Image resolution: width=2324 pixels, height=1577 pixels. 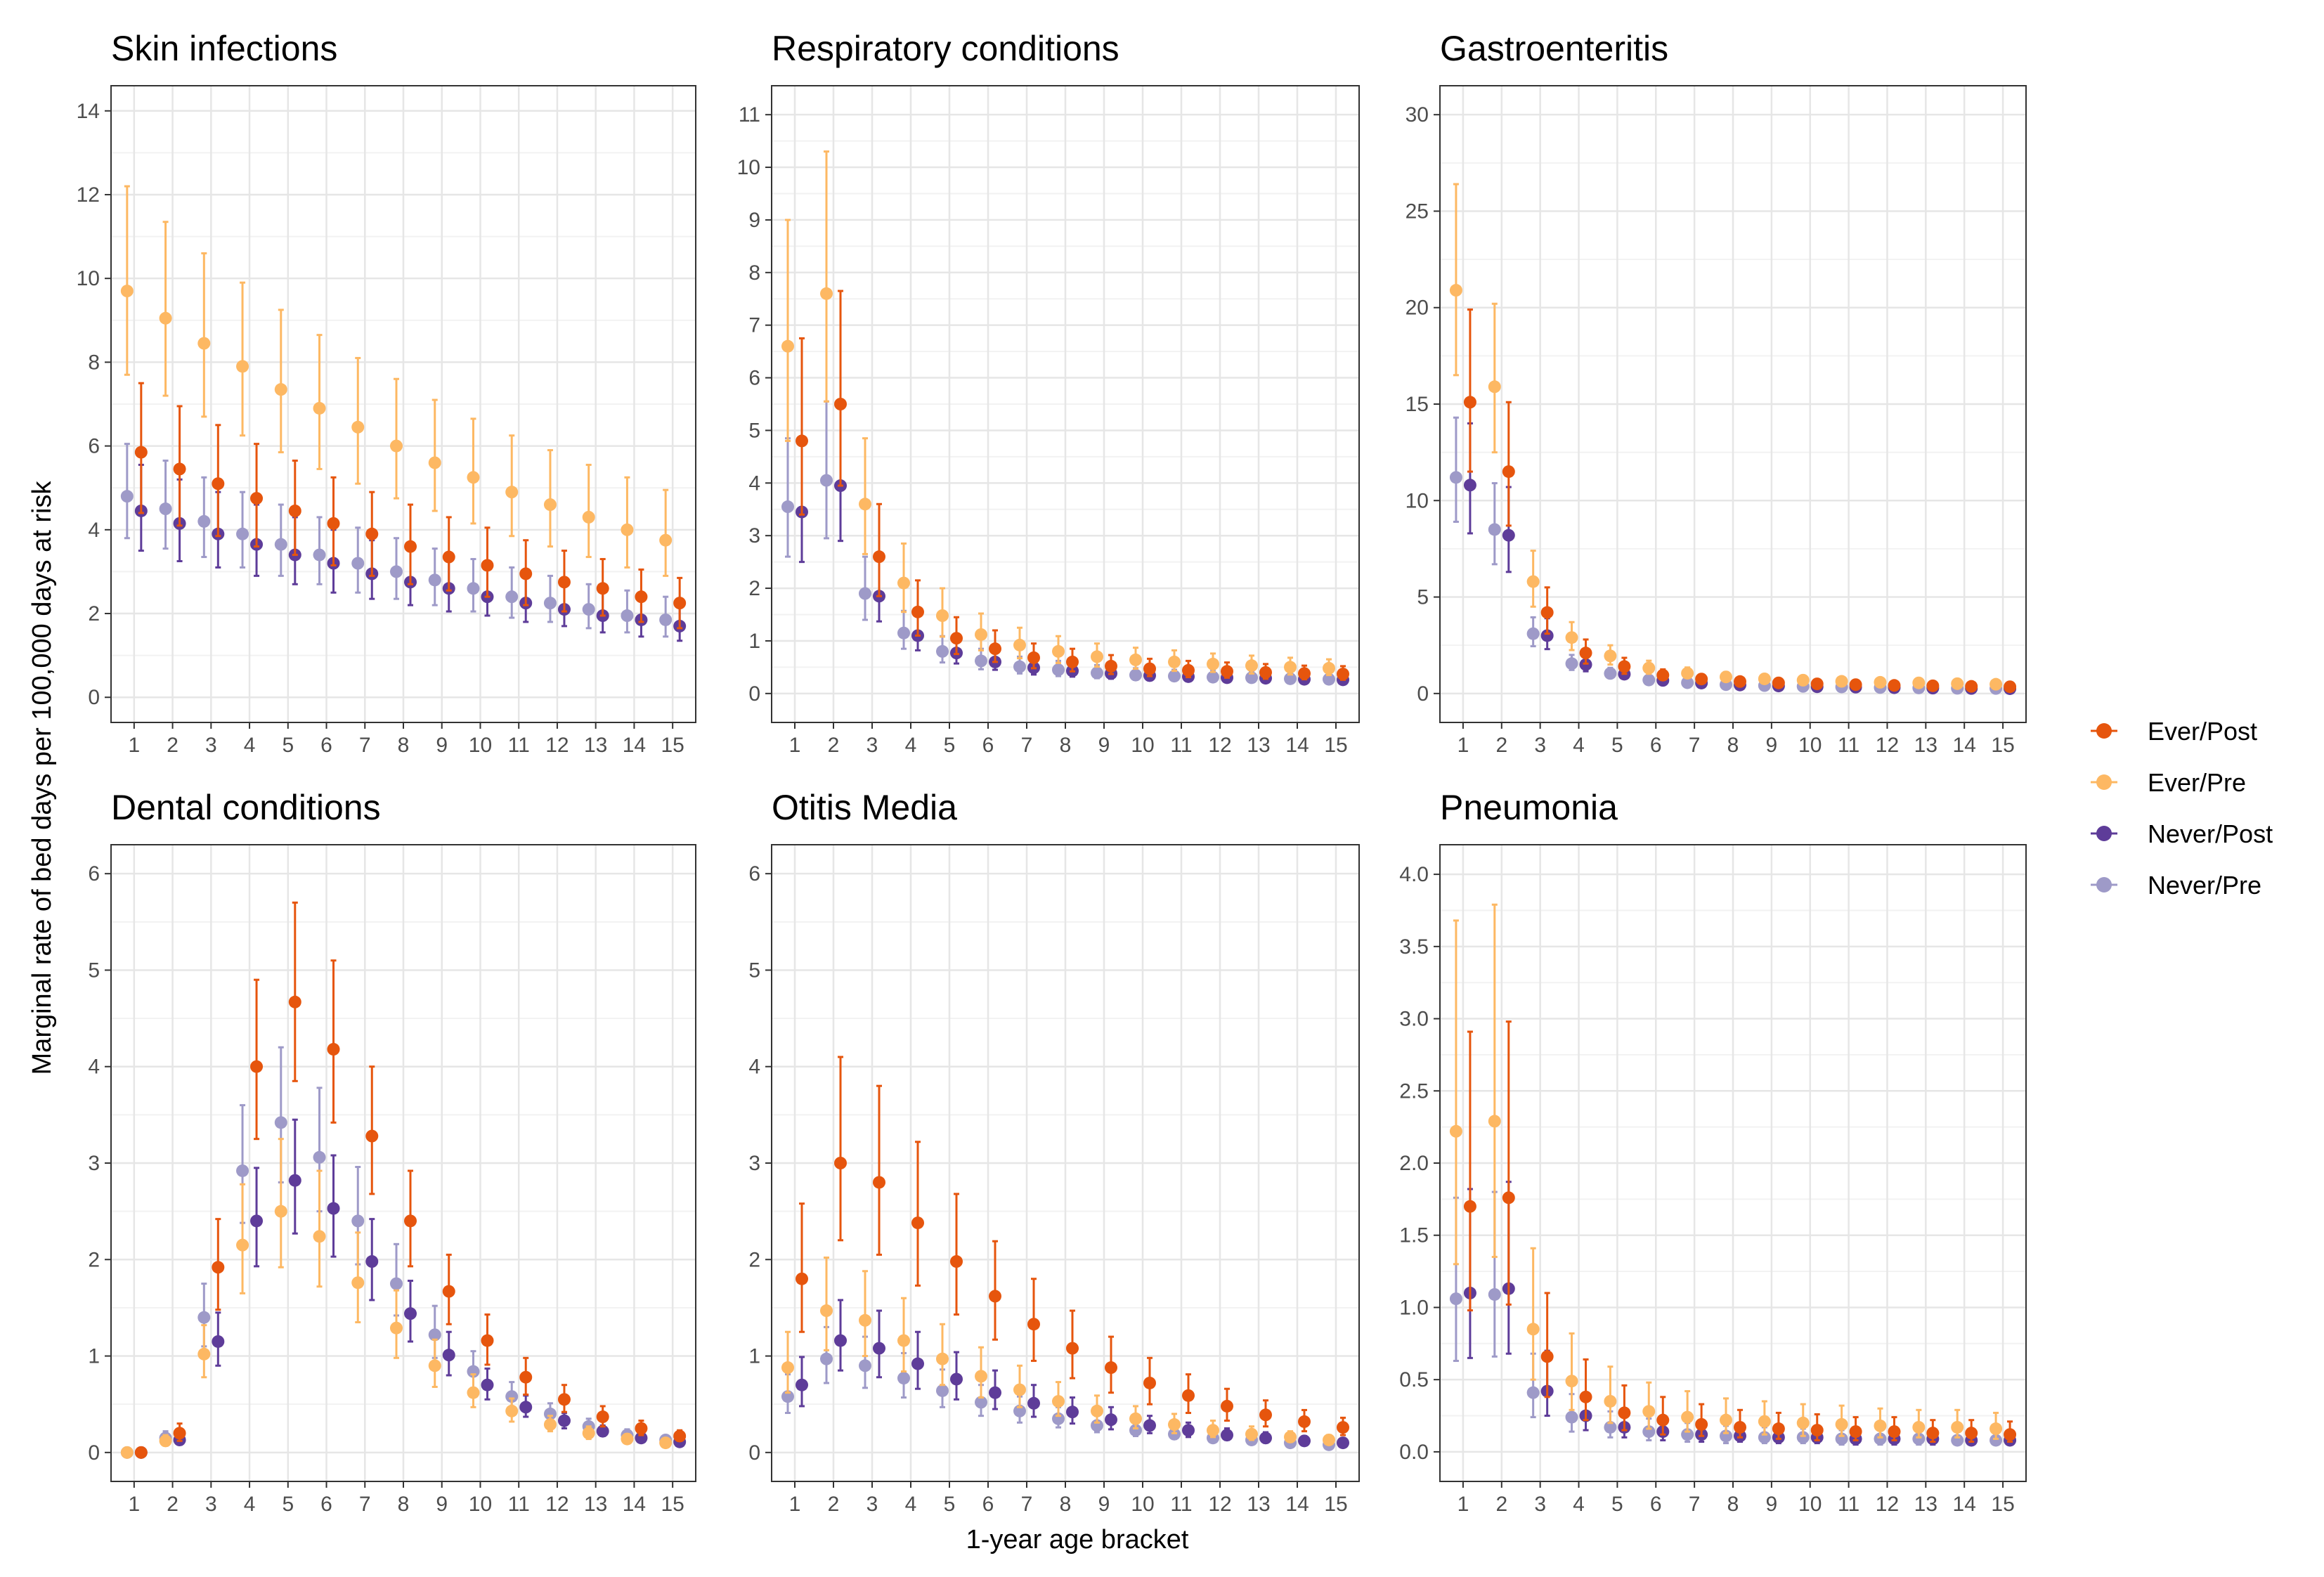 I want to click on y-tick-label: 4, so click(x=94, y=1067).